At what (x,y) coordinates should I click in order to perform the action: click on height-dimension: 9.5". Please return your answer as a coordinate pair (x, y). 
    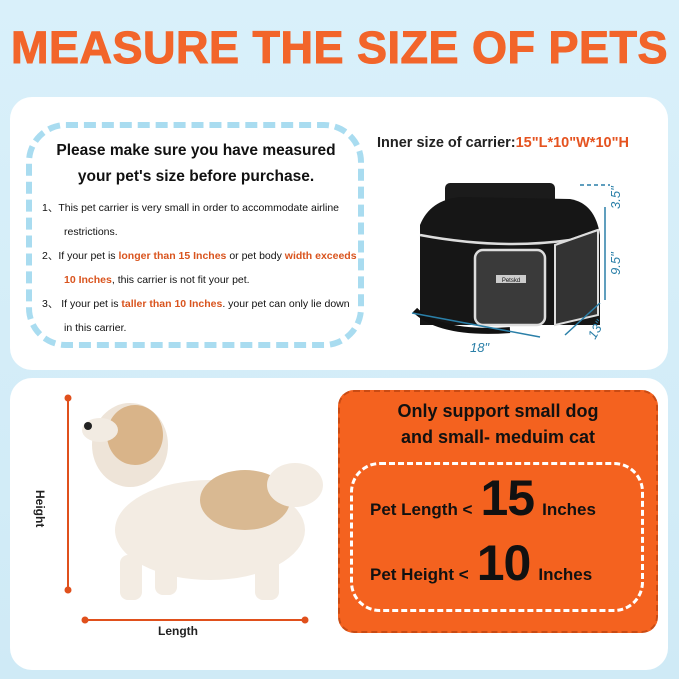
    Looking at the image, I should click on (615, 263).